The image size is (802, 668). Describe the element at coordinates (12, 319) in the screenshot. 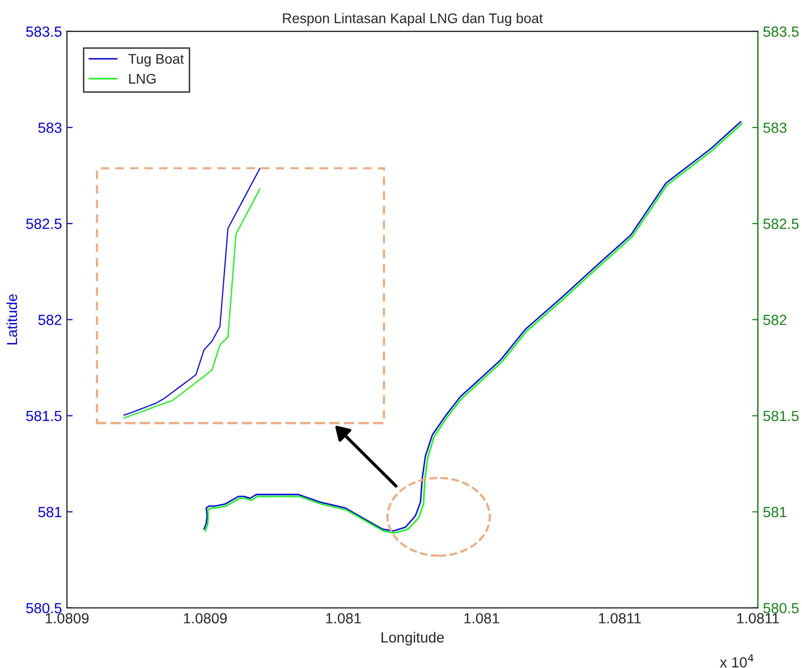

I see `y-axis-title: Latitude` at that location.